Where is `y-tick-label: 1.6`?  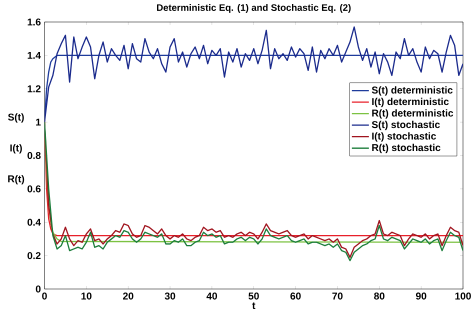
y-tick-label: 1.6 is located at coordinates (34, 22).